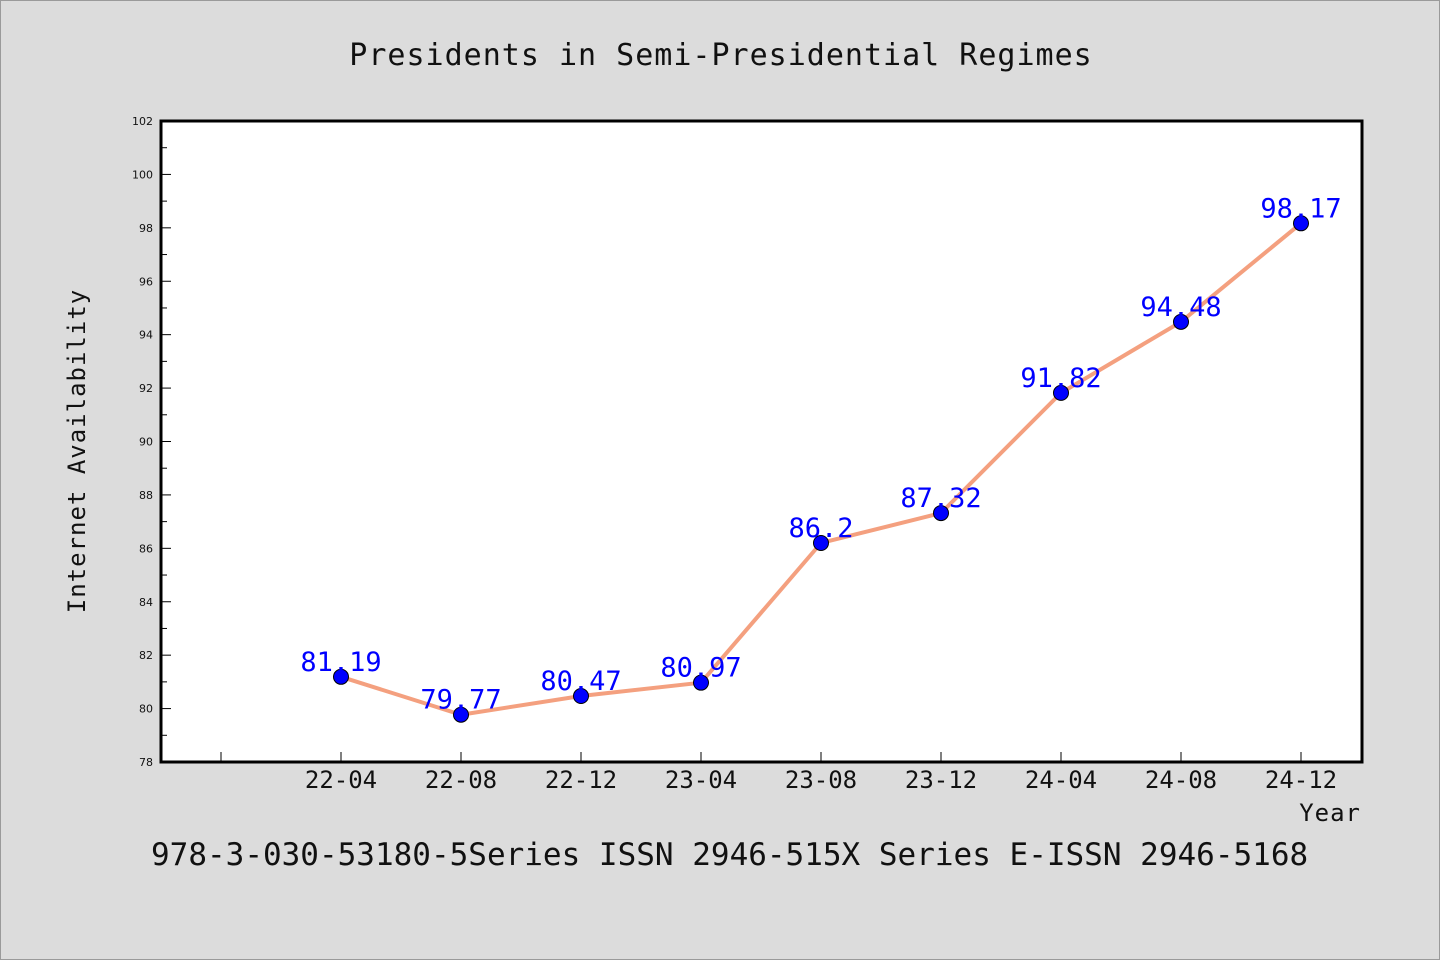  What do you see at coordinates (146, 228) in the screenshot?
I see `y-tick-label: 98` at bounding box center [146, 228].